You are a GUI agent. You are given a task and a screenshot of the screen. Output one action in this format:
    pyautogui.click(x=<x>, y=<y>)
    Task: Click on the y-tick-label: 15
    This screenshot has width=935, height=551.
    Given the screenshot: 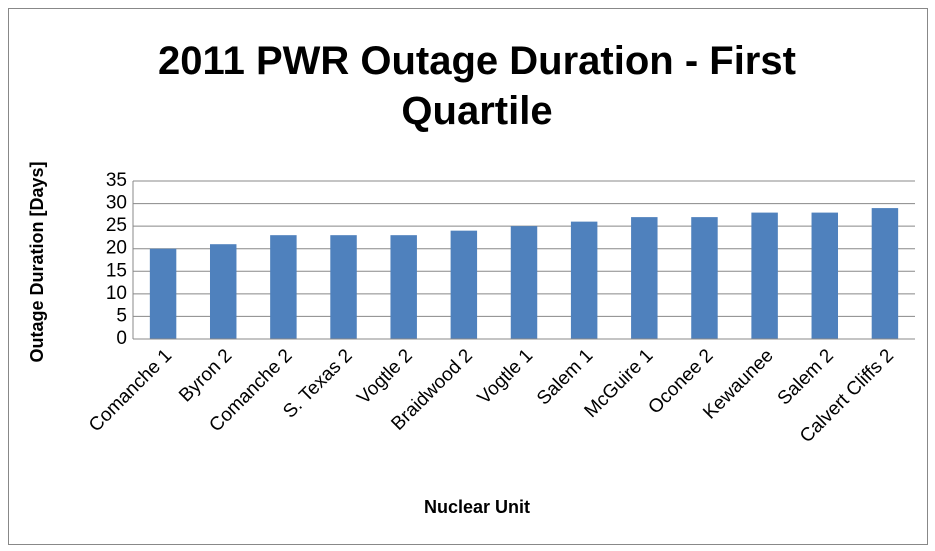 What is the action you would take?
    pyautogui.click(x=116, y=270)
    